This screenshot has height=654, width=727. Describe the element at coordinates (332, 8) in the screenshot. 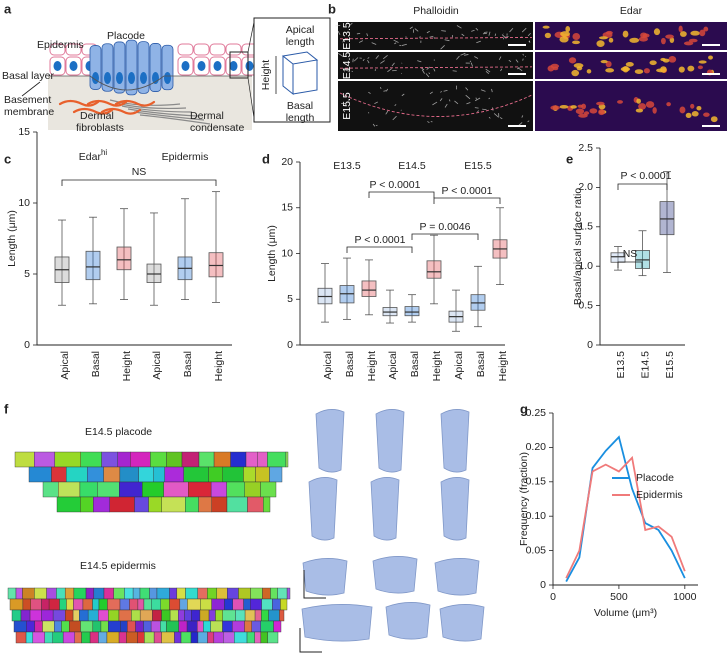

I see `panel-label: b` at that location.